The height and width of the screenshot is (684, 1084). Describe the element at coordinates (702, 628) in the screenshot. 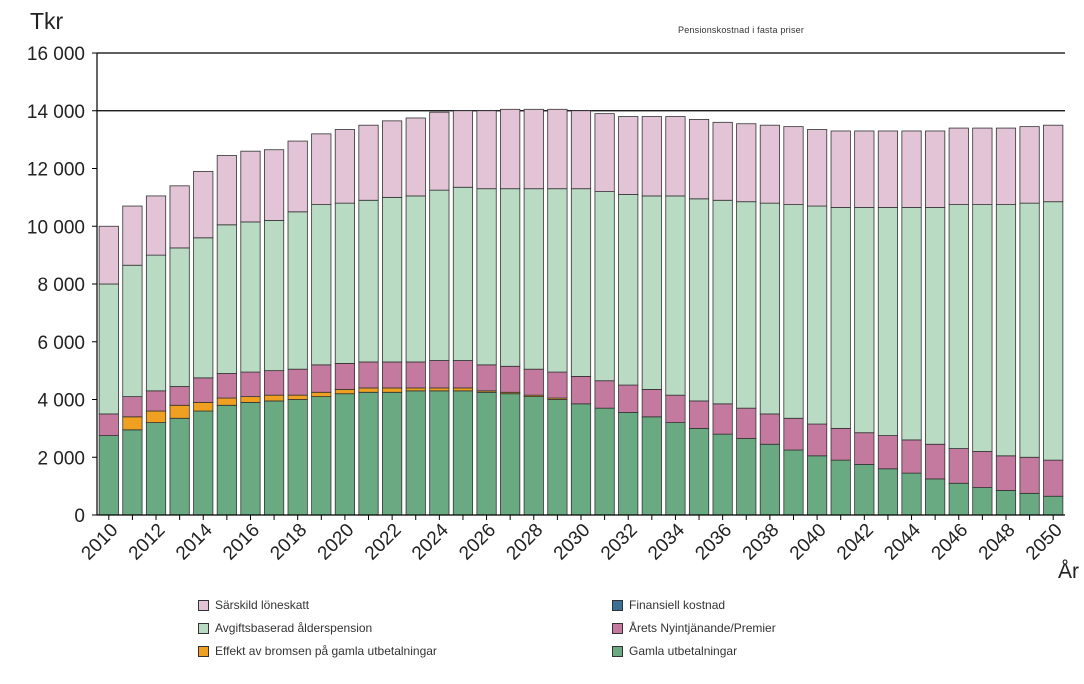

I see `legend-label: Årets Nyintjänande/Premier` at that location.